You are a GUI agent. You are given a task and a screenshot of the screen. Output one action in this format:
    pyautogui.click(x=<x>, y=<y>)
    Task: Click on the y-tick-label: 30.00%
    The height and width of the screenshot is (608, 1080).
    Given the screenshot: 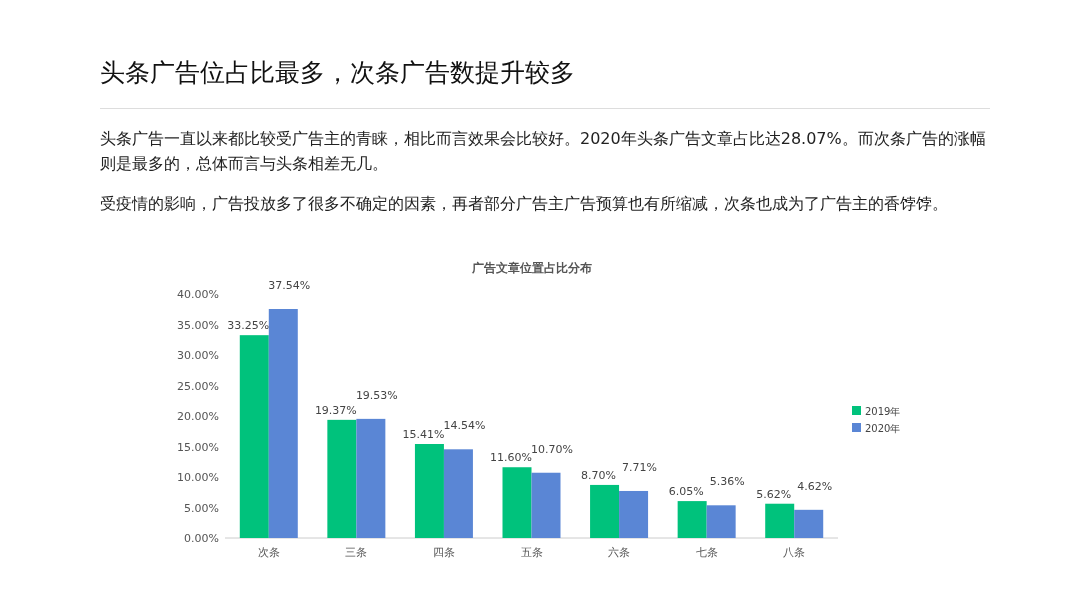 What is the action you would take?
    pyautogui.click(x=198, y=355)
    